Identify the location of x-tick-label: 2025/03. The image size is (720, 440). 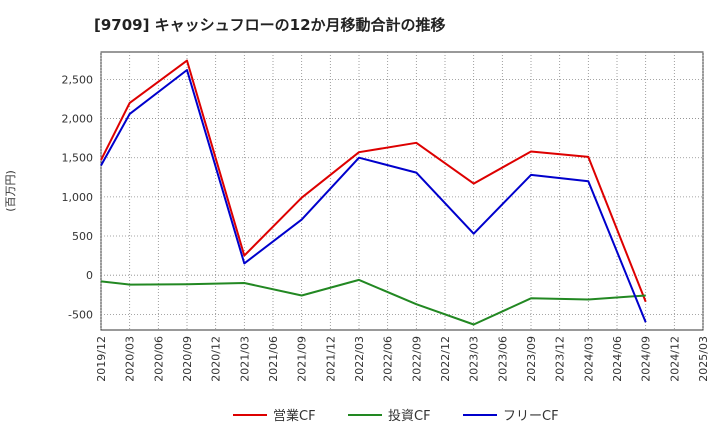
(703, 359).